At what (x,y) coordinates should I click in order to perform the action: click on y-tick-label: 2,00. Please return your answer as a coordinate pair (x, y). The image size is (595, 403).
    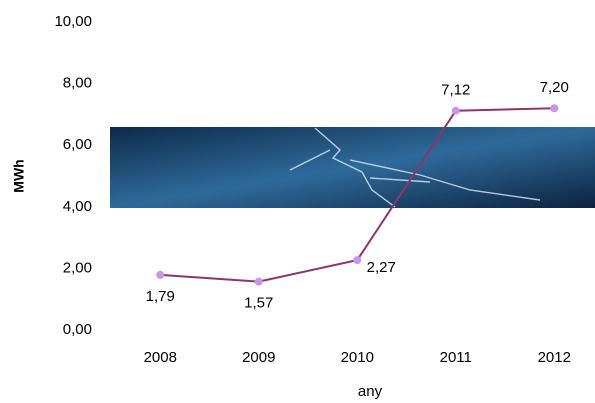
    Looking at the image, I should click on (77, 267).